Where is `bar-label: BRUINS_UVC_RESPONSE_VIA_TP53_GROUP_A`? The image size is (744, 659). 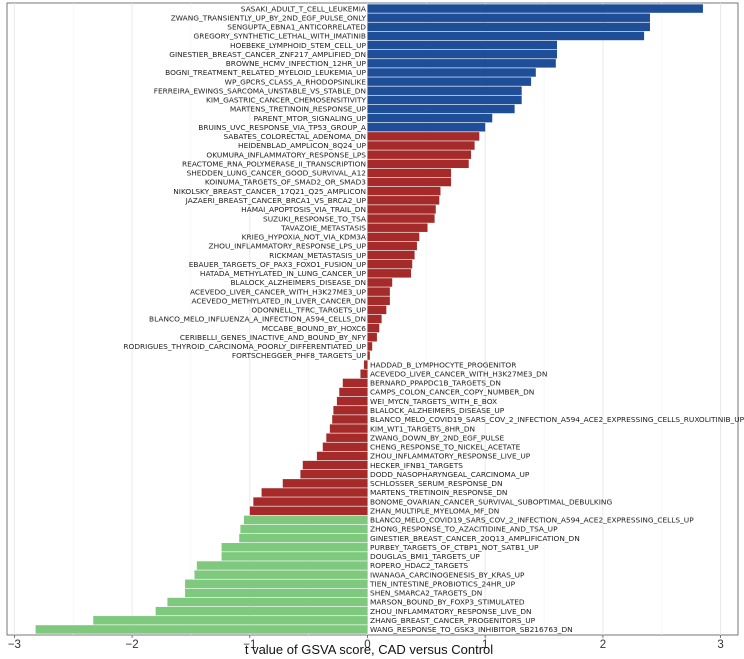
bar-label: BRUINS_UVC_RESPONSE_VIA_TP53_GROUP_A is located at coordinates (282, 127).